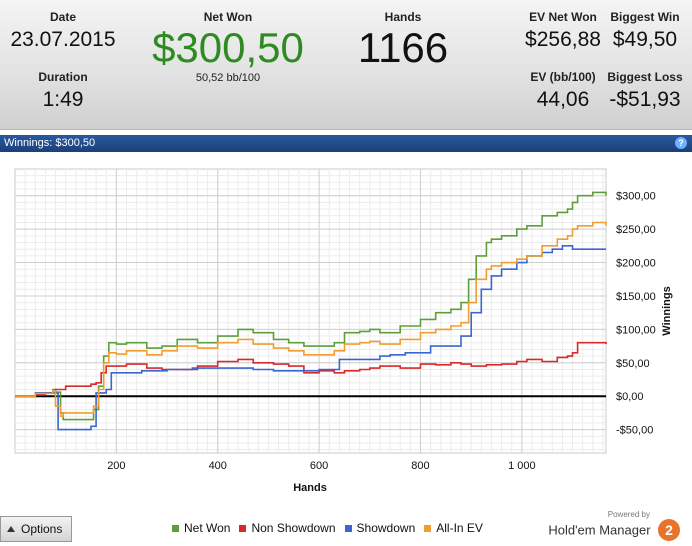 This screenshot has width=692, height=546. Describe the element at coordinates (293, 528) in the screenshot. I see `legend-label: Non Showdown` at that location.